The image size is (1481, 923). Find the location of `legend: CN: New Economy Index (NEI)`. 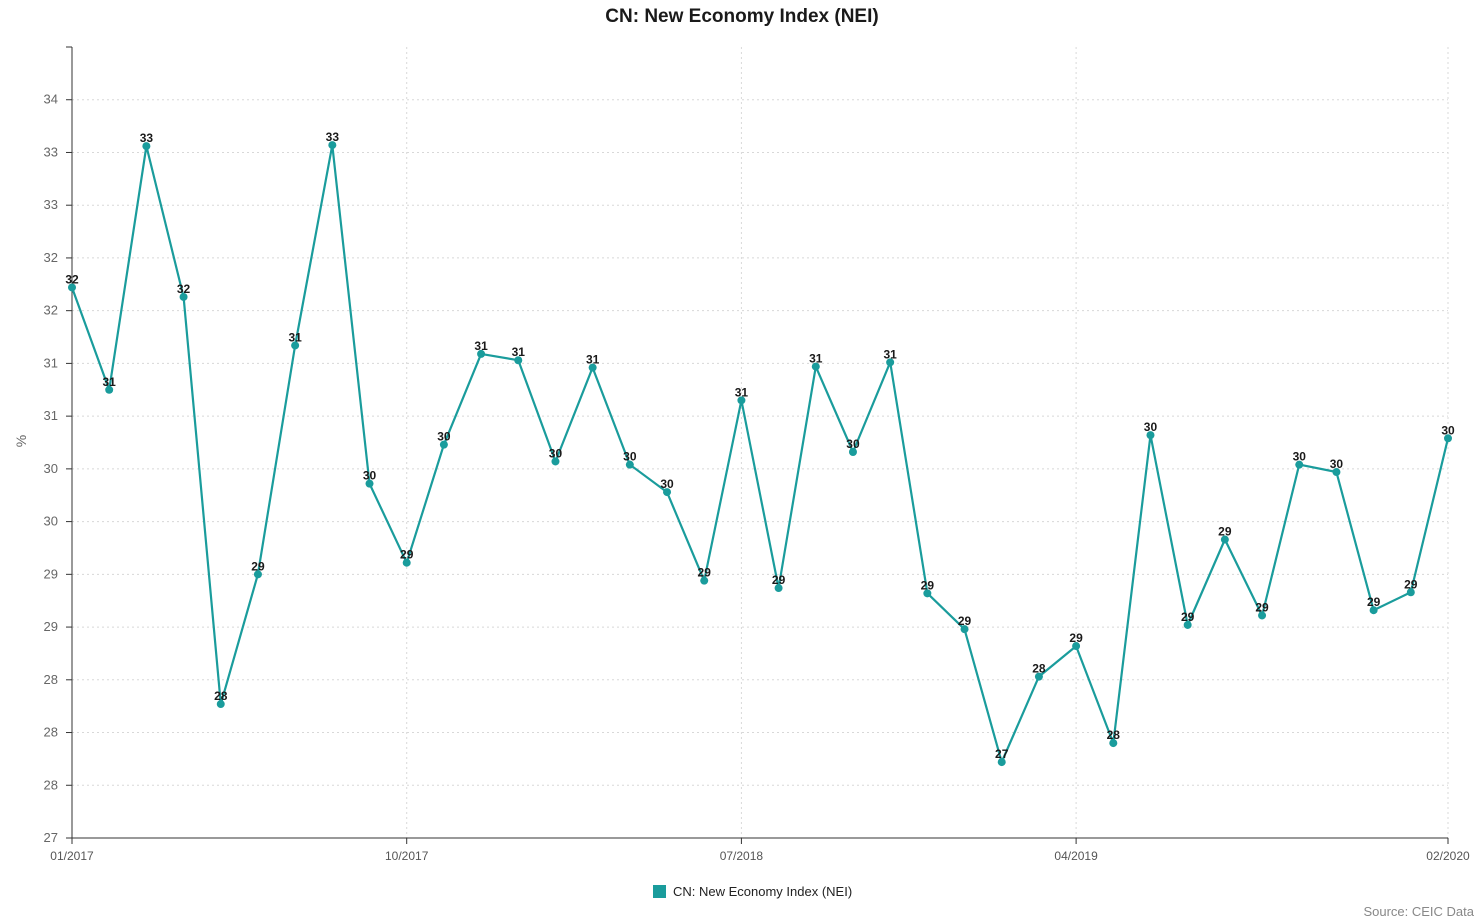

legend: CN: New Economy Index (NEI) is located at coordinates (752, 891).